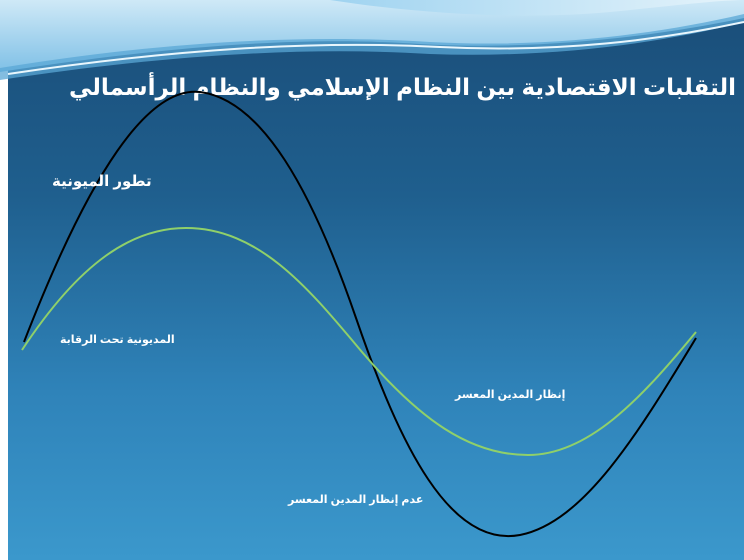 The image size is (744, 560). I want to click on wave-layer-mid, so click(372, 47).